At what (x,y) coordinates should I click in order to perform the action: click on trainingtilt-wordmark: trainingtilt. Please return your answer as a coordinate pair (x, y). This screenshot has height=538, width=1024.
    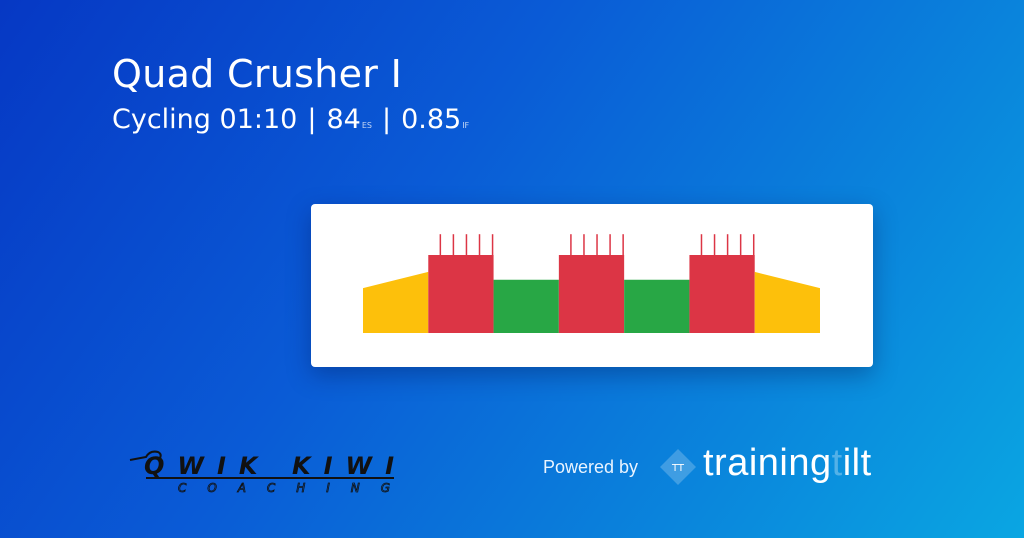
    Looking at the image, I should click on (787, 463).